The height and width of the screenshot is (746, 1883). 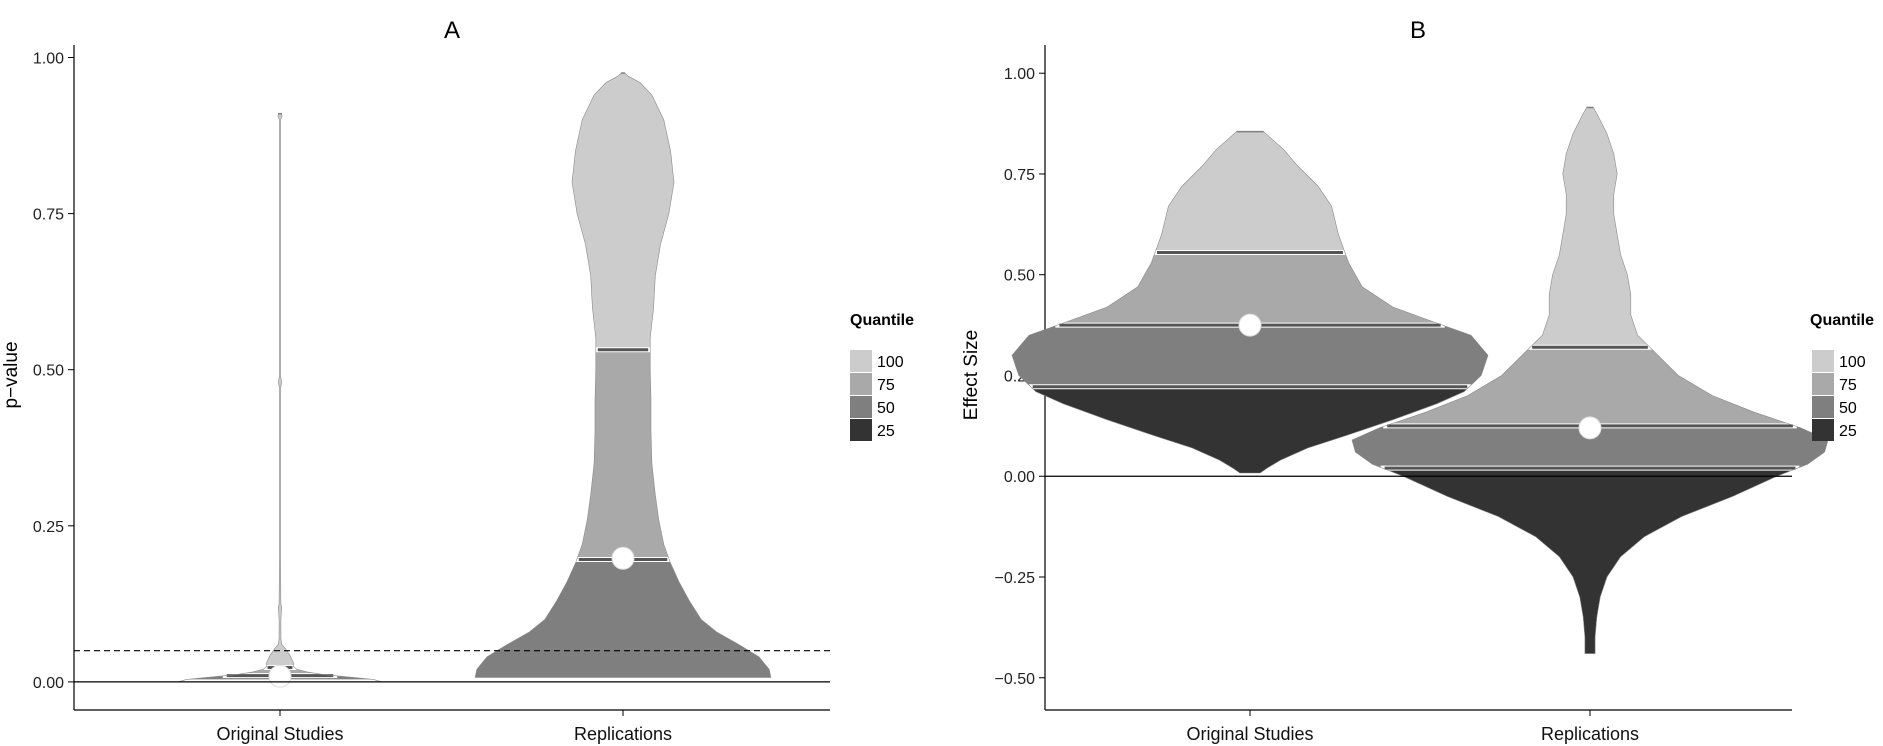 I want to click on panel-b-legend-label-50: 50, so click(x=1848, y=408).